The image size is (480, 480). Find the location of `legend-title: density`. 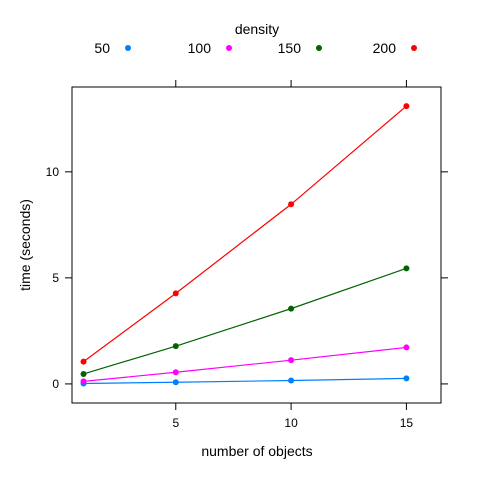

legend-title: density is located at coordinates (257, 29).